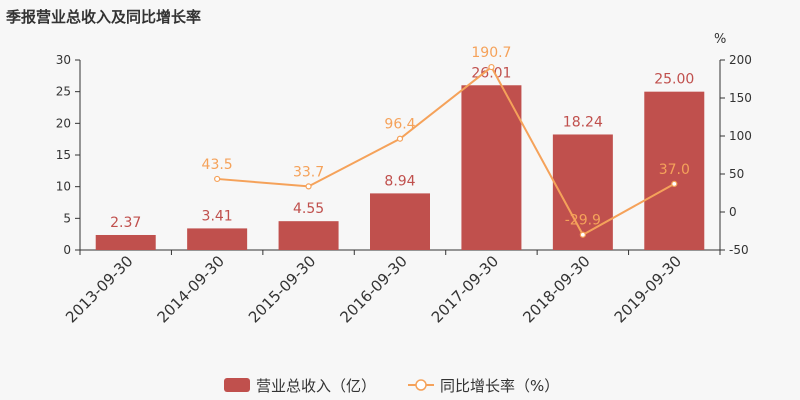  What do you see at coordinates (308, 172) in the screenshot?
I see `line-data-label: 33.7` at bounding box center [308, 172].